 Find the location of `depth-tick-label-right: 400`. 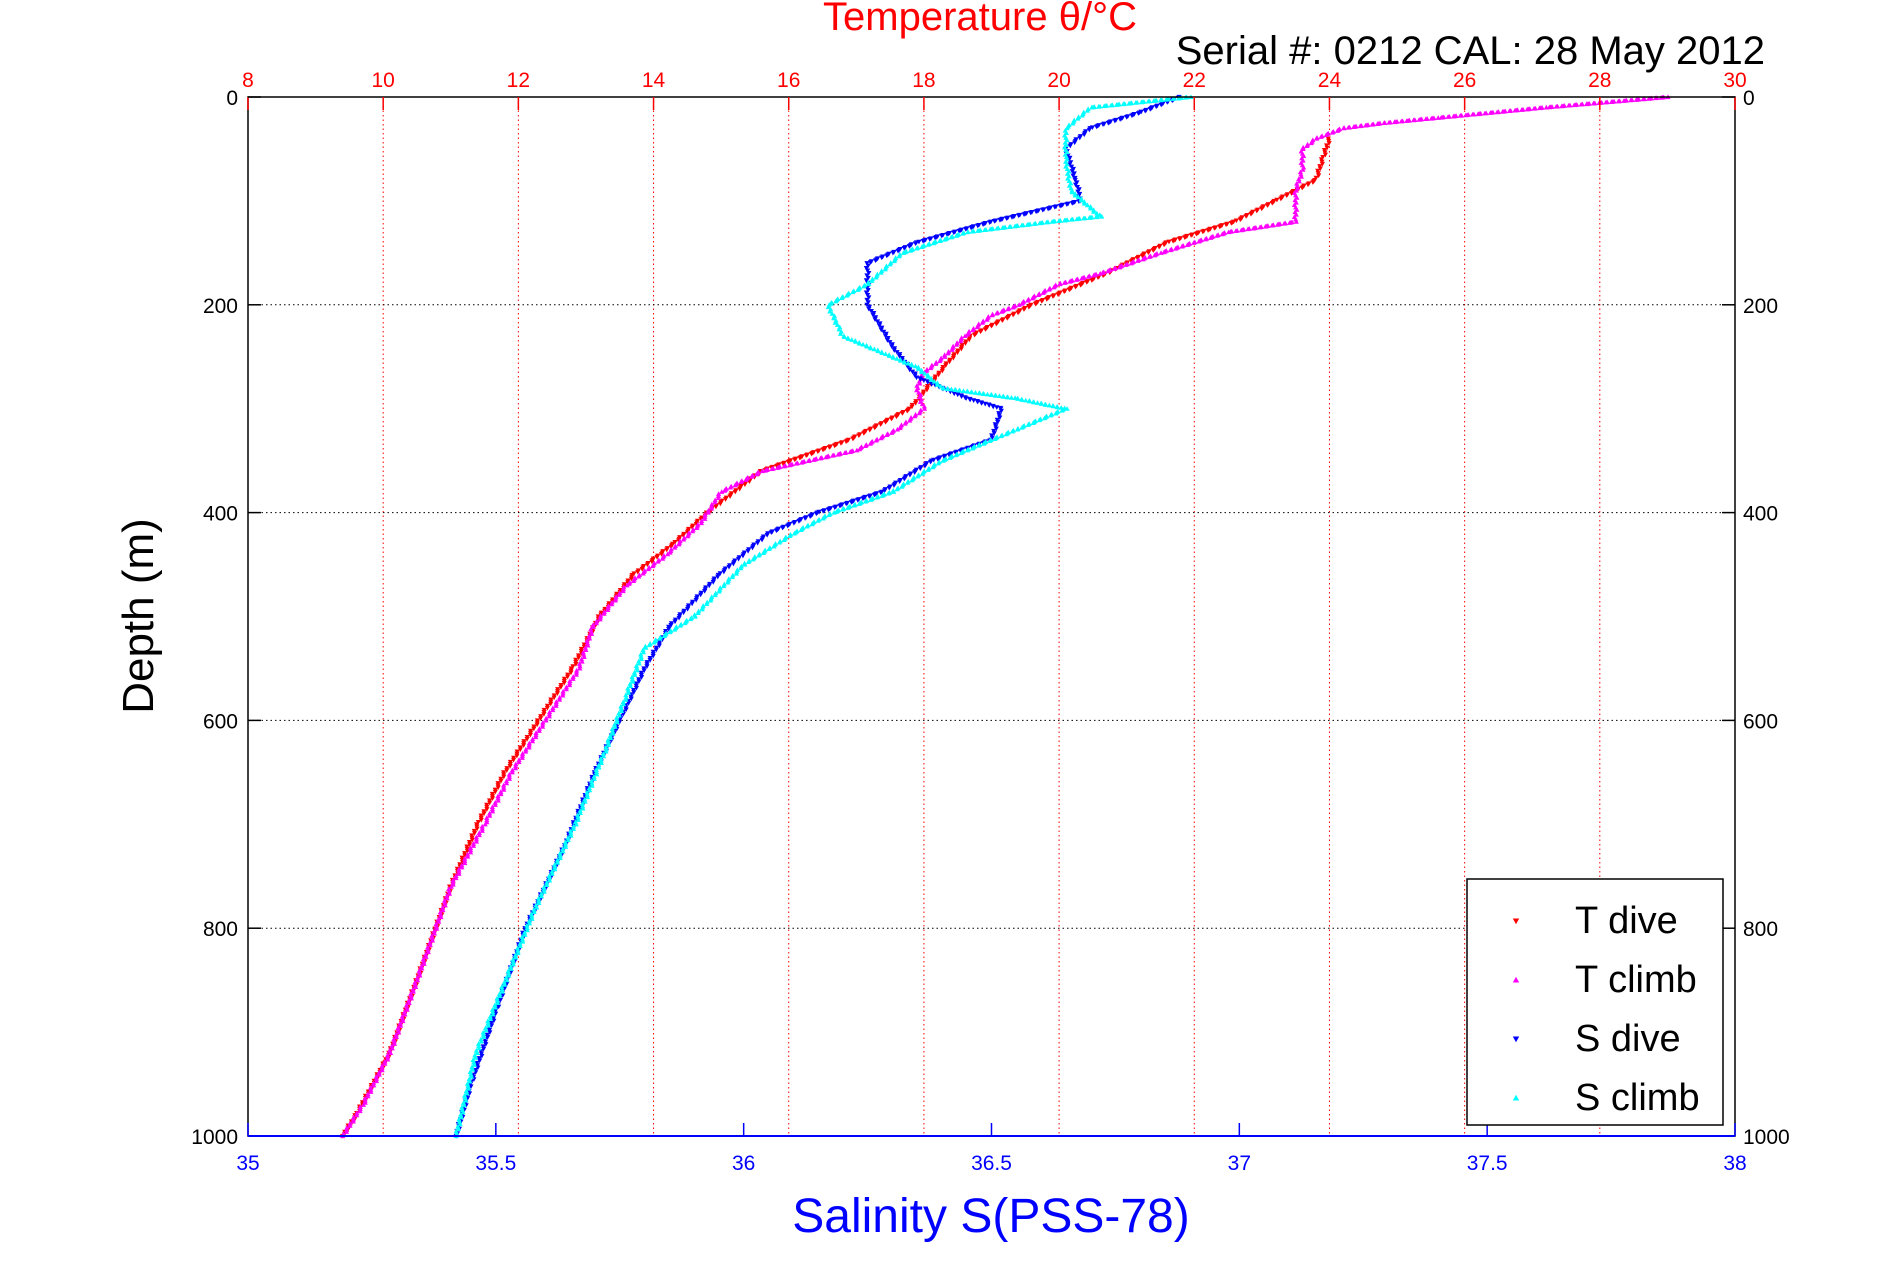

depth-tick-label-right: 400 is located at coordinates (1760, 514).